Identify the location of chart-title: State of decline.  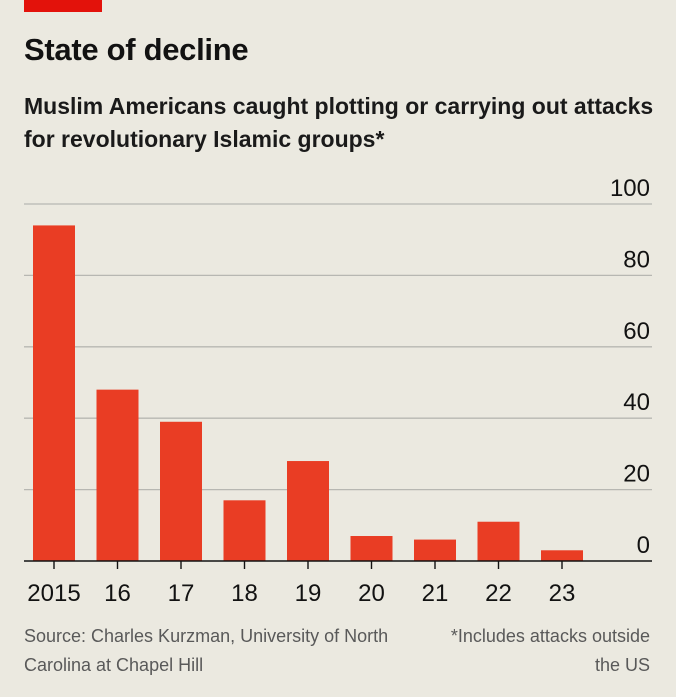
(136, 49).